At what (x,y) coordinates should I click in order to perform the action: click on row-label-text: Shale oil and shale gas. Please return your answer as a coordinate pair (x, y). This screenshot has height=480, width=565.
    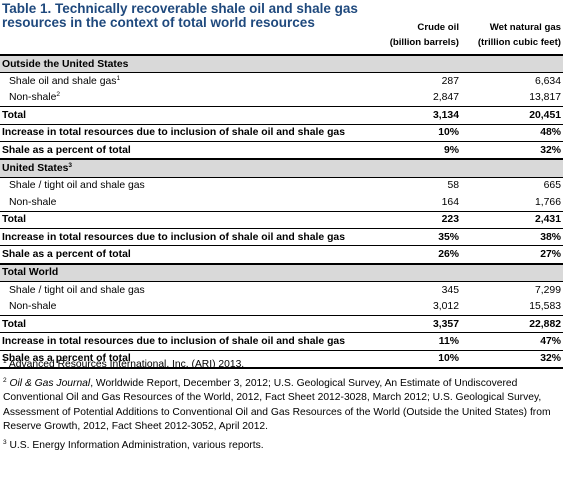
    Looking at the image, I should click on (63, 82).